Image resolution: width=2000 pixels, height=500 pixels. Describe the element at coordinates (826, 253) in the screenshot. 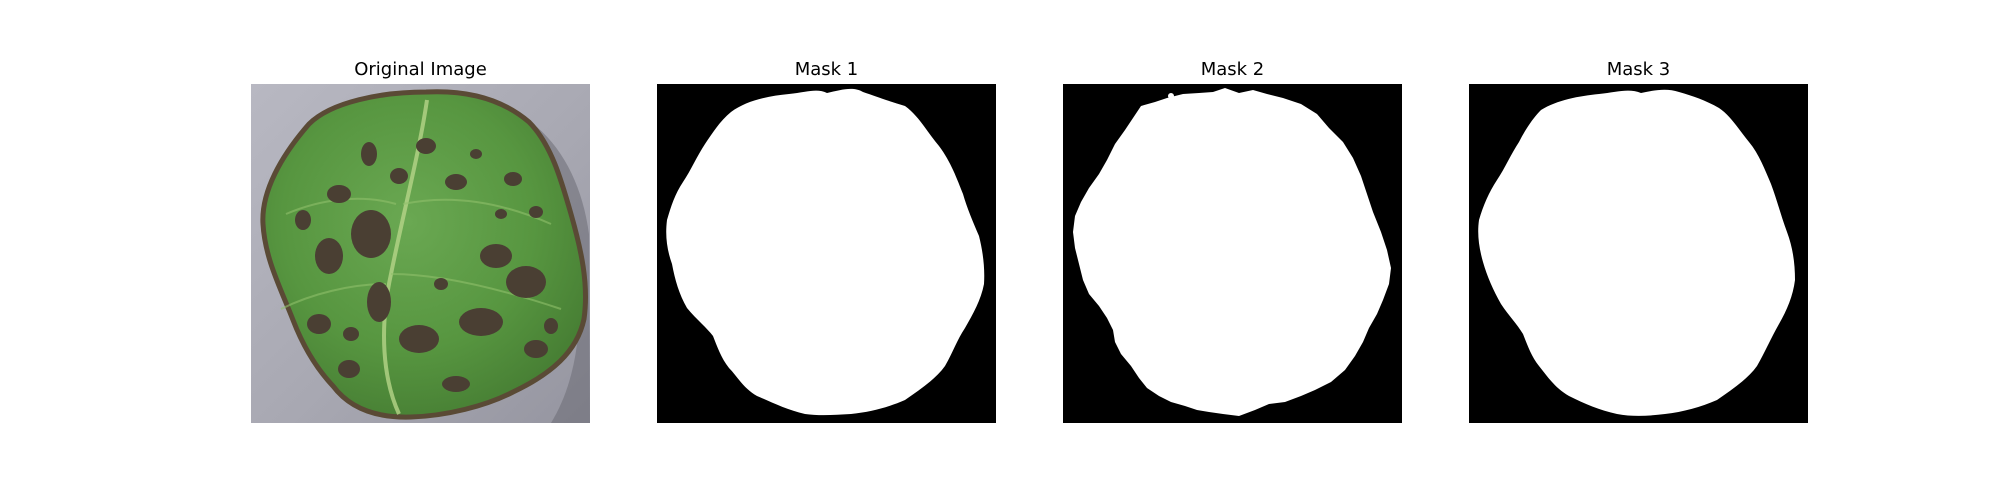

I see `mask-1-image` at that location.